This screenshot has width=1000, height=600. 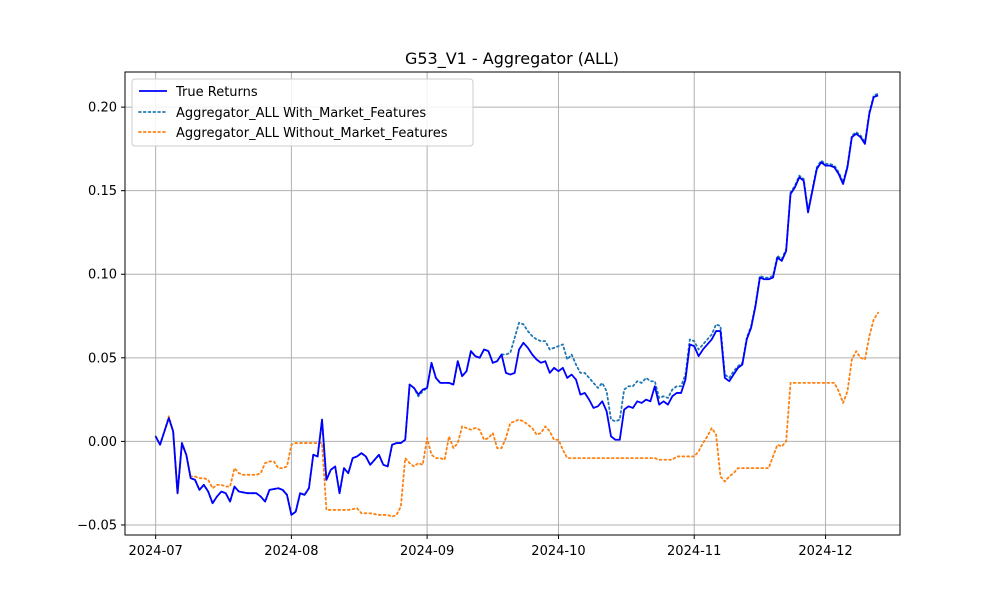 What do you see at coordinates (102, 108) in the screenshot?
I see `y-tick-label: 0.20` at bounding box center [102, 108].